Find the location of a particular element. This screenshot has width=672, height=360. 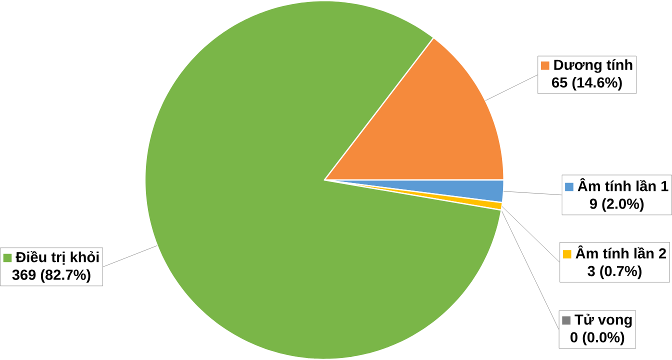

data-label: 9 (2.0%) is located at coordinates (617, 205).